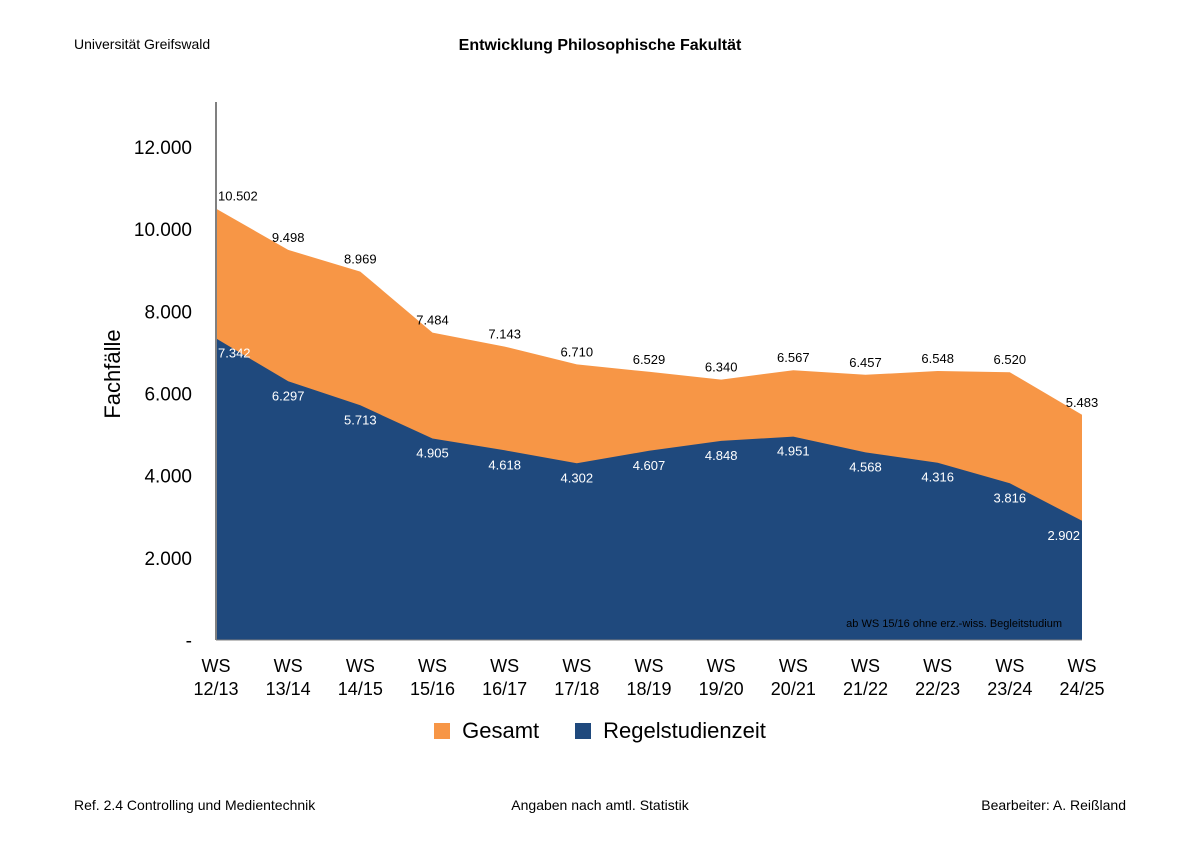 The height and width of the screenshot is (849, 1200). Describe the element at coordinates (360, 419) in the screenshot. I see `data-label-regelstudienzeit: 5.713` at that location.